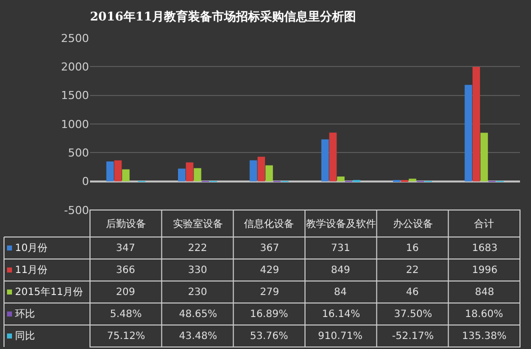 This screenshot has width=531, height=349. Describe the element at coordinates (126, 314) in the screenshot. I see `data-label: 5.48%` at that location.